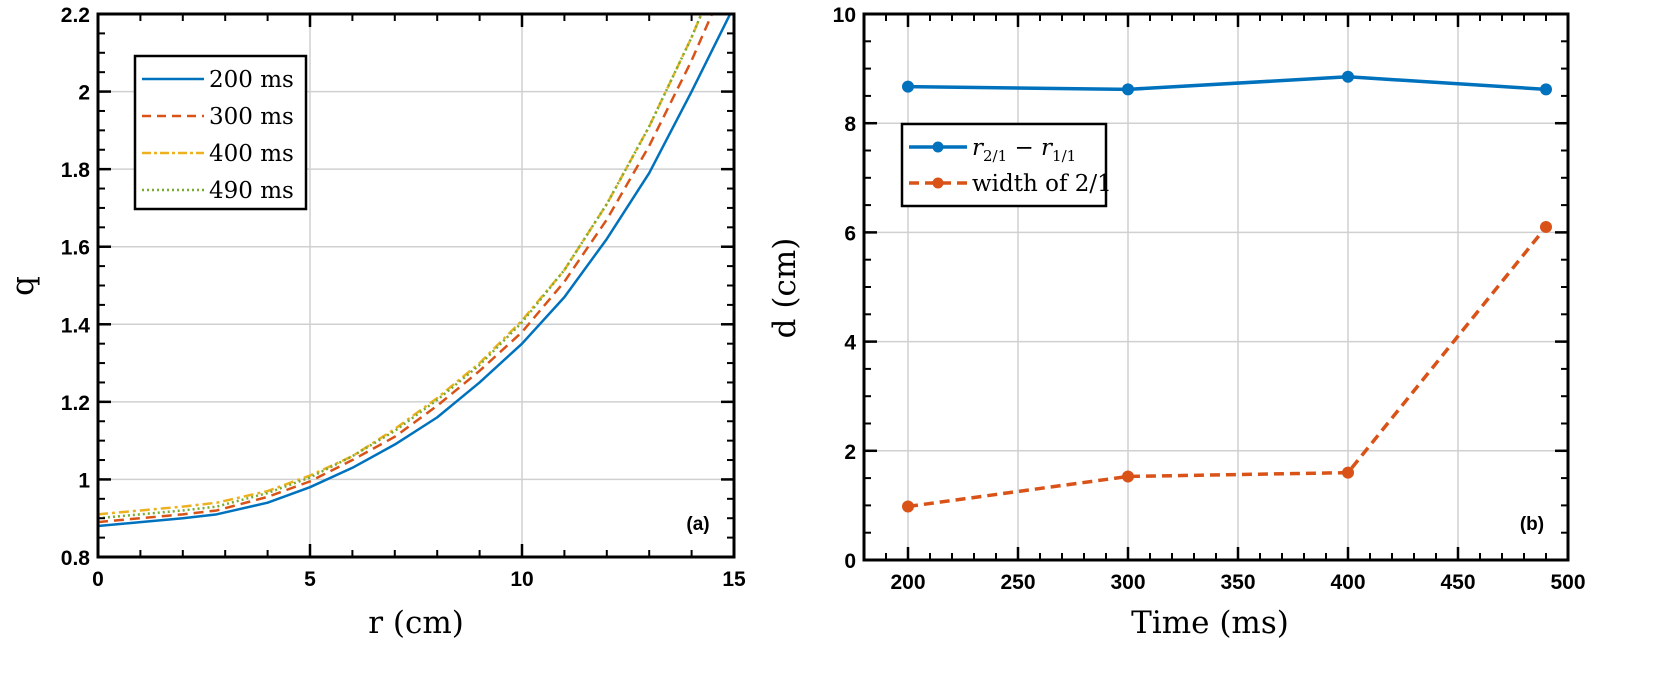 This screenshot has height=689, width=1654. What do you see at coordinates (84, 480) in the screenshot?
I see `y-tick-label: 1` at bounding box center [84, 480].